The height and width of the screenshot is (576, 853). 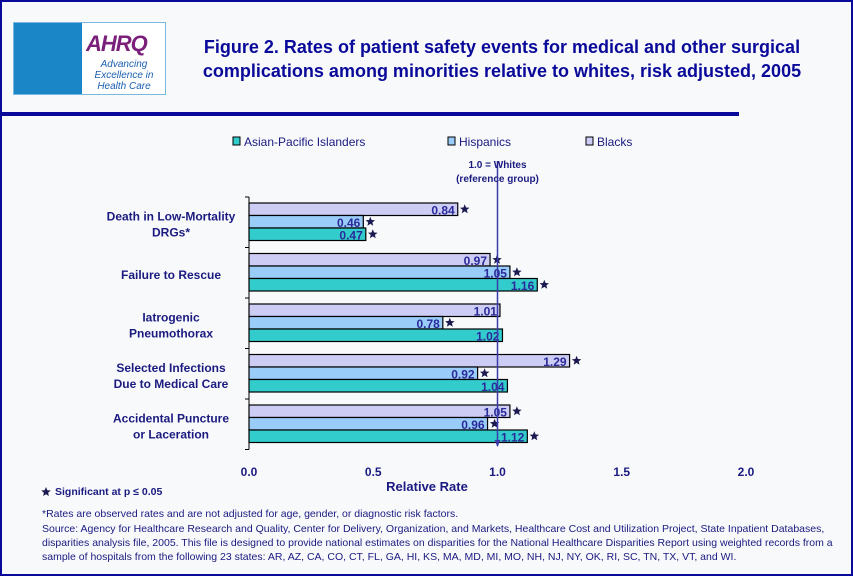 What do you see at coordinates (370, 114) in the screenshot?
I see `title-divider` at bounding box center [370, 114].